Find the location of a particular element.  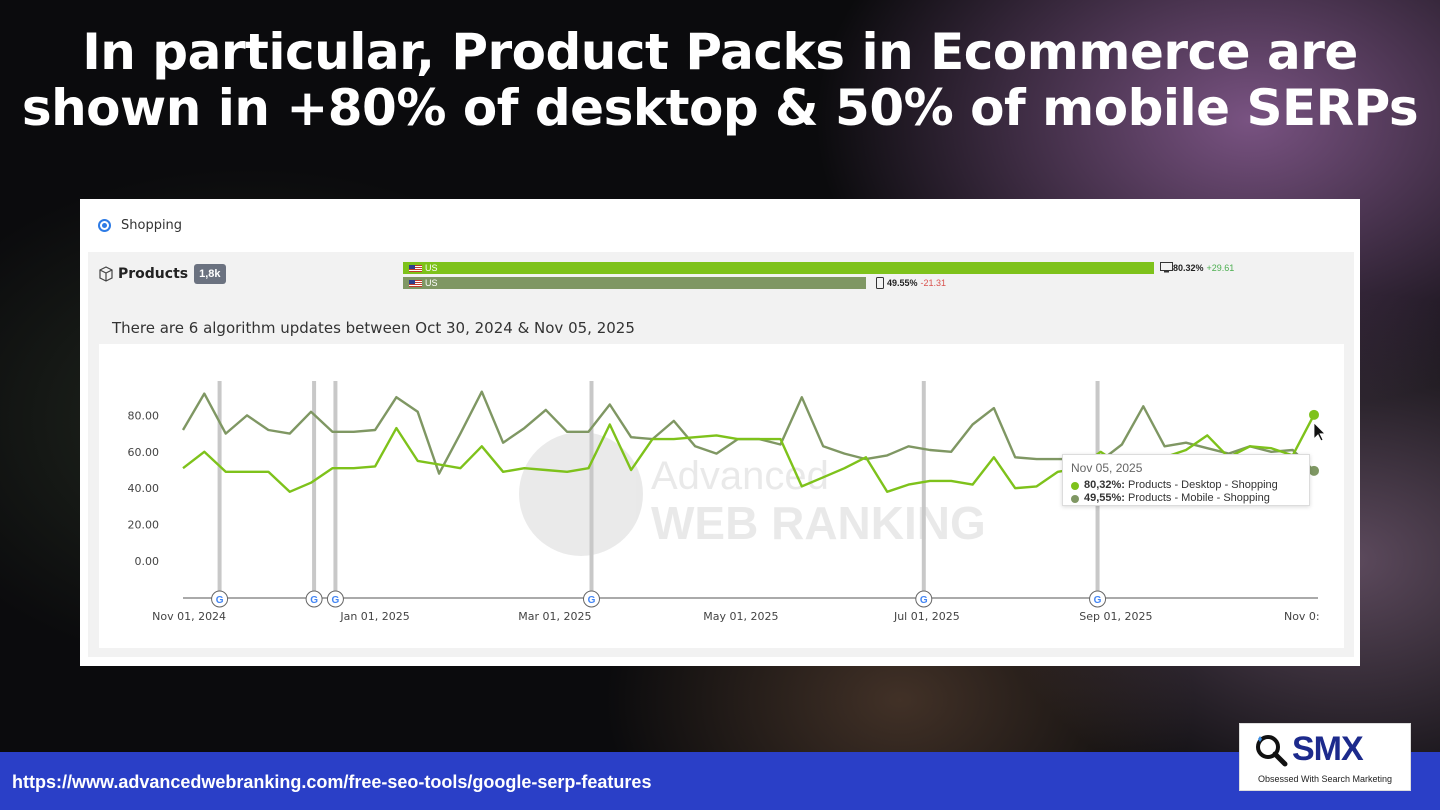

y-tick-label: 80.00 is located at coordinates (144, 415).